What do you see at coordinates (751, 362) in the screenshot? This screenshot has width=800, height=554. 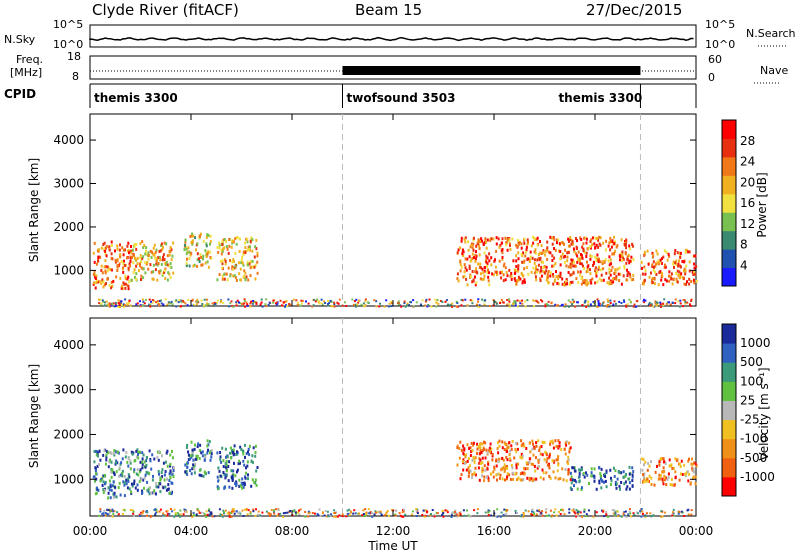 I see `colorbar-tick-label: 500` at bounding box center [751, 362].